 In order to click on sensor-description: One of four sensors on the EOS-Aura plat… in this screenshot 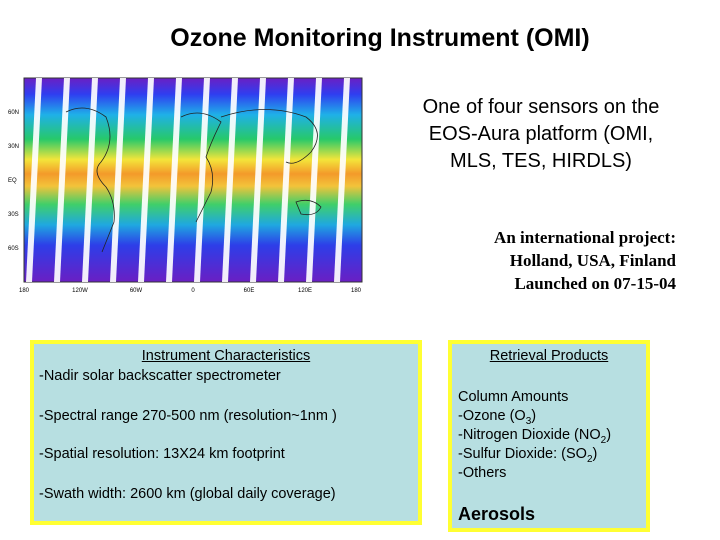, I will do `click(541, 134)`.